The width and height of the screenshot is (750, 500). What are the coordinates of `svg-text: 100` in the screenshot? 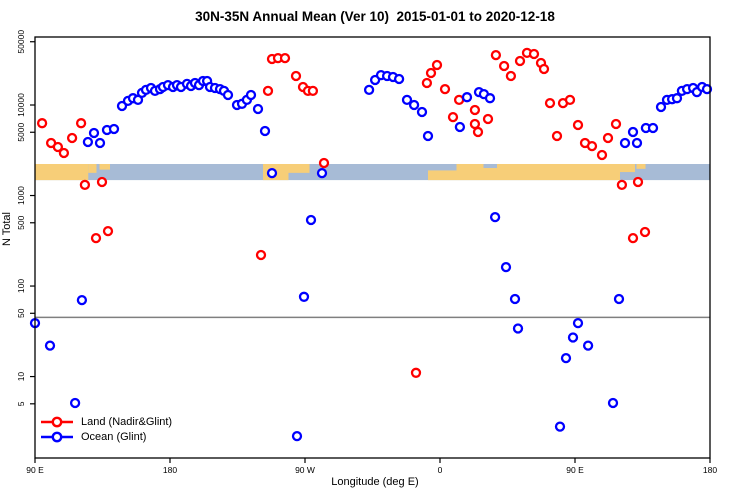 It's located at (21, 286).